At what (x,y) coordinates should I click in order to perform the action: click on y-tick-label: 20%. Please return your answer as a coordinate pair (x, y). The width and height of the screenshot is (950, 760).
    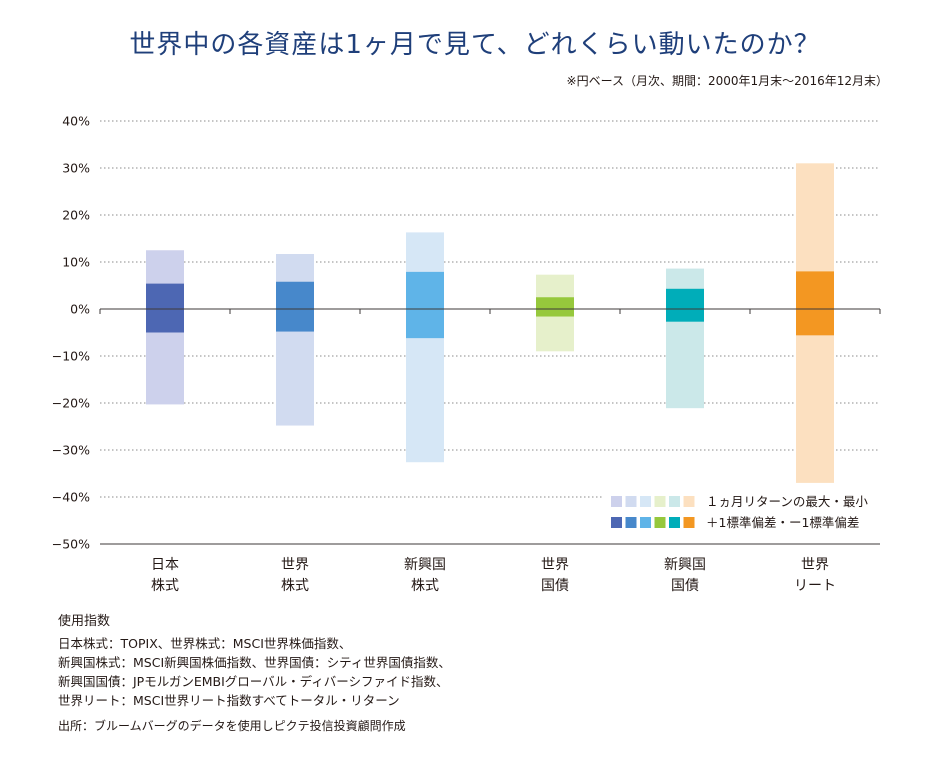
    Looking at the image, I should click on (76, 215).